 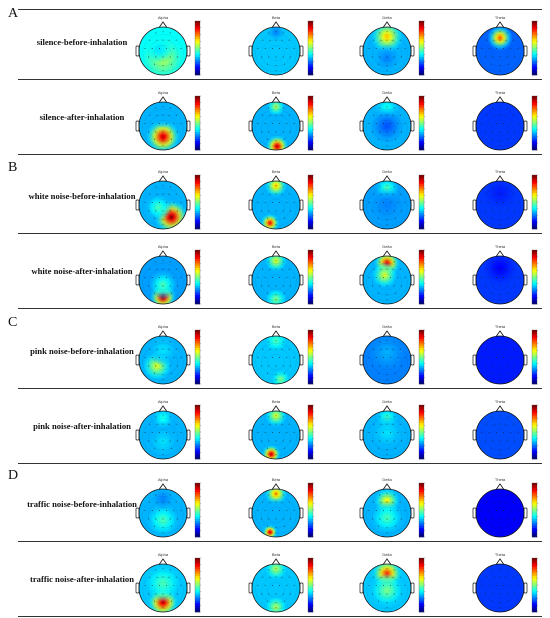 What do you see at coordinates (82, 503) in the screenshot?
I see `condition-label: traffic noise-before-inhalation` at bounding box center [82, 503].